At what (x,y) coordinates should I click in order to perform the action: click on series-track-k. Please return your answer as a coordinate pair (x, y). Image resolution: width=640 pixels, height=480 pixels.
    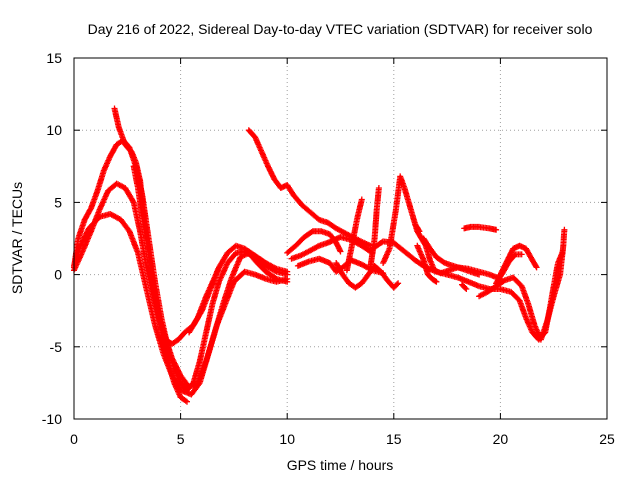
    Looking at the image, I should click on (367, 275).